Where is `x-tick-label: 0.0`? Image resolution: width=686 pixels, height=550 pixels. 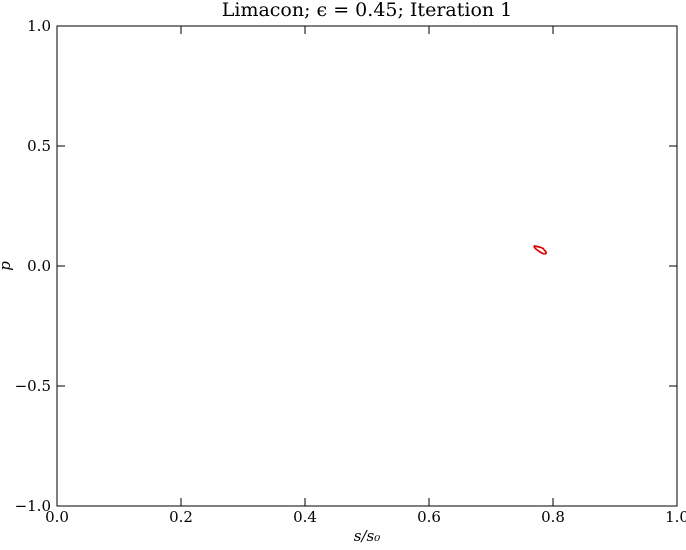
x-tick-label: 0.0 is located at coordinates (57, 517).